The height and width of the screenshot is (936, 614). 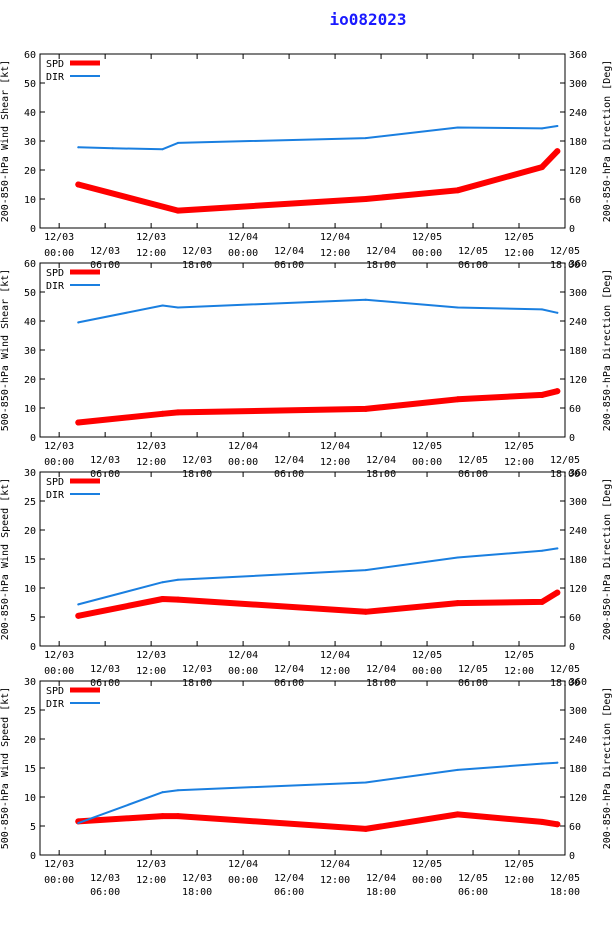 What do you see at coordinates (578, 798) in the screenshot?
I see `y-right-tick-label: 120` at bounding box center [578, 798].